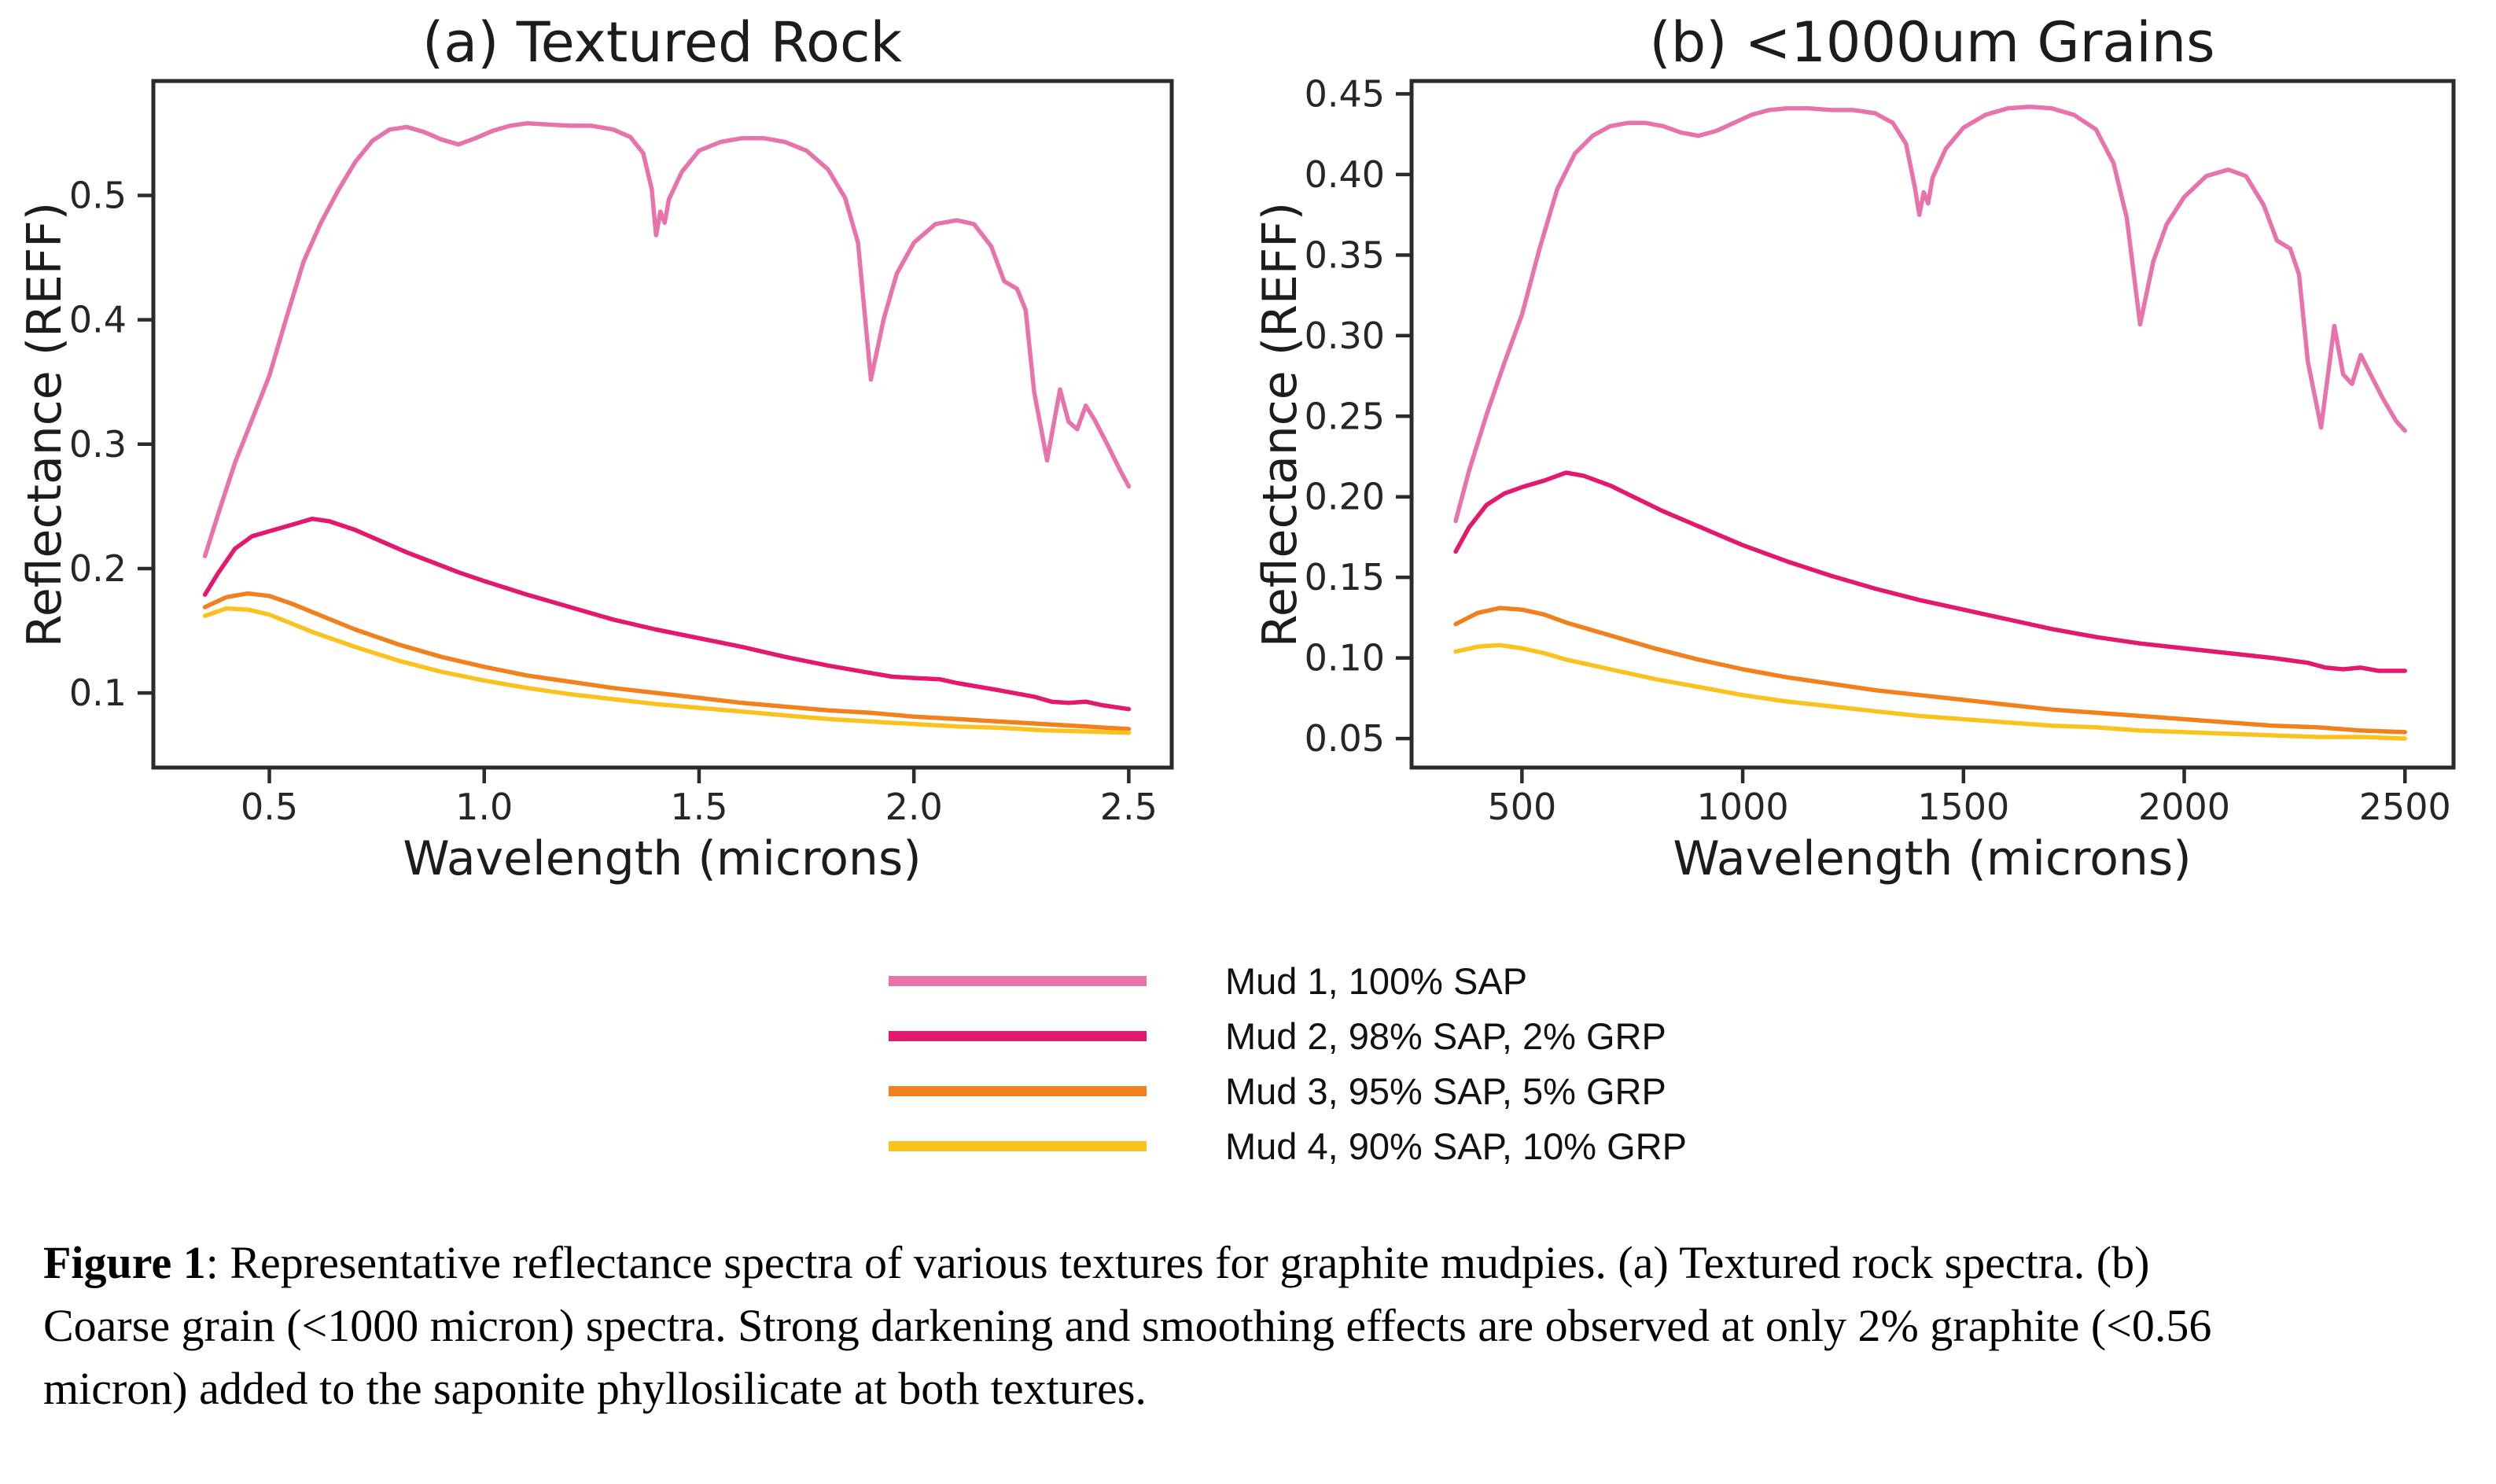 The height and width of the screenshot is (1484, 2496). I want to click on chart-b-y-tick-label: 0.40, so click(1345, 174).